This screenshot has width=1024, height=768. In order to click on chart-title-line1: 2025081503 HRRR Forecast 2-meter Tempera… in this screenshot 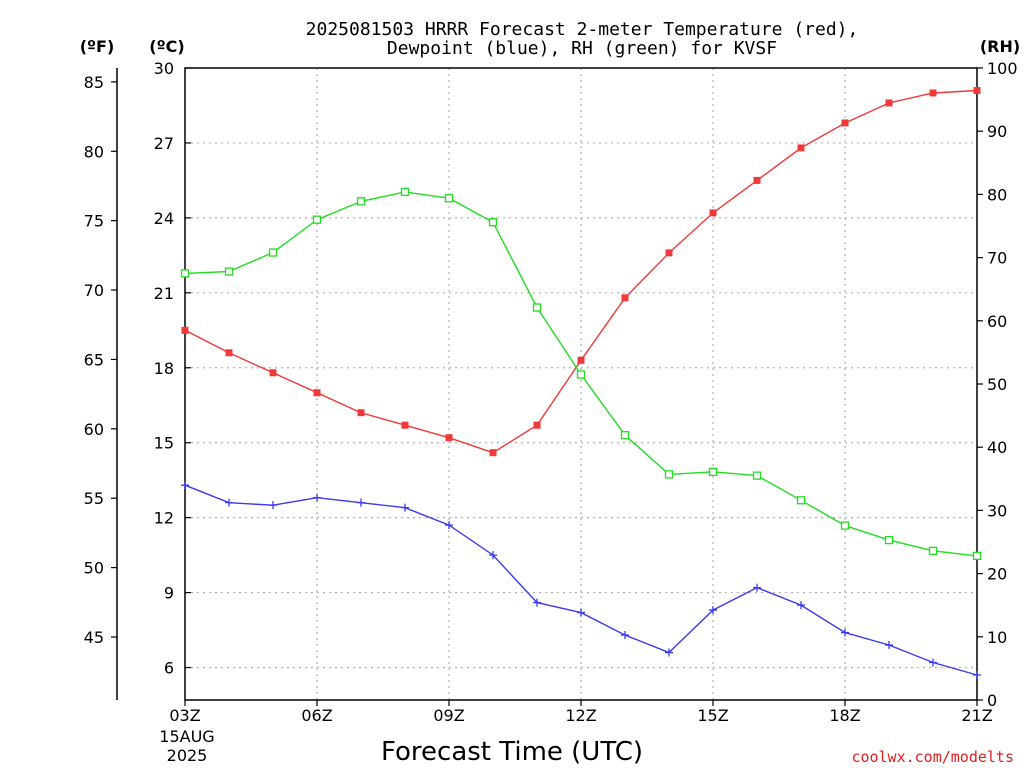, I will do `click(582, 29)`.